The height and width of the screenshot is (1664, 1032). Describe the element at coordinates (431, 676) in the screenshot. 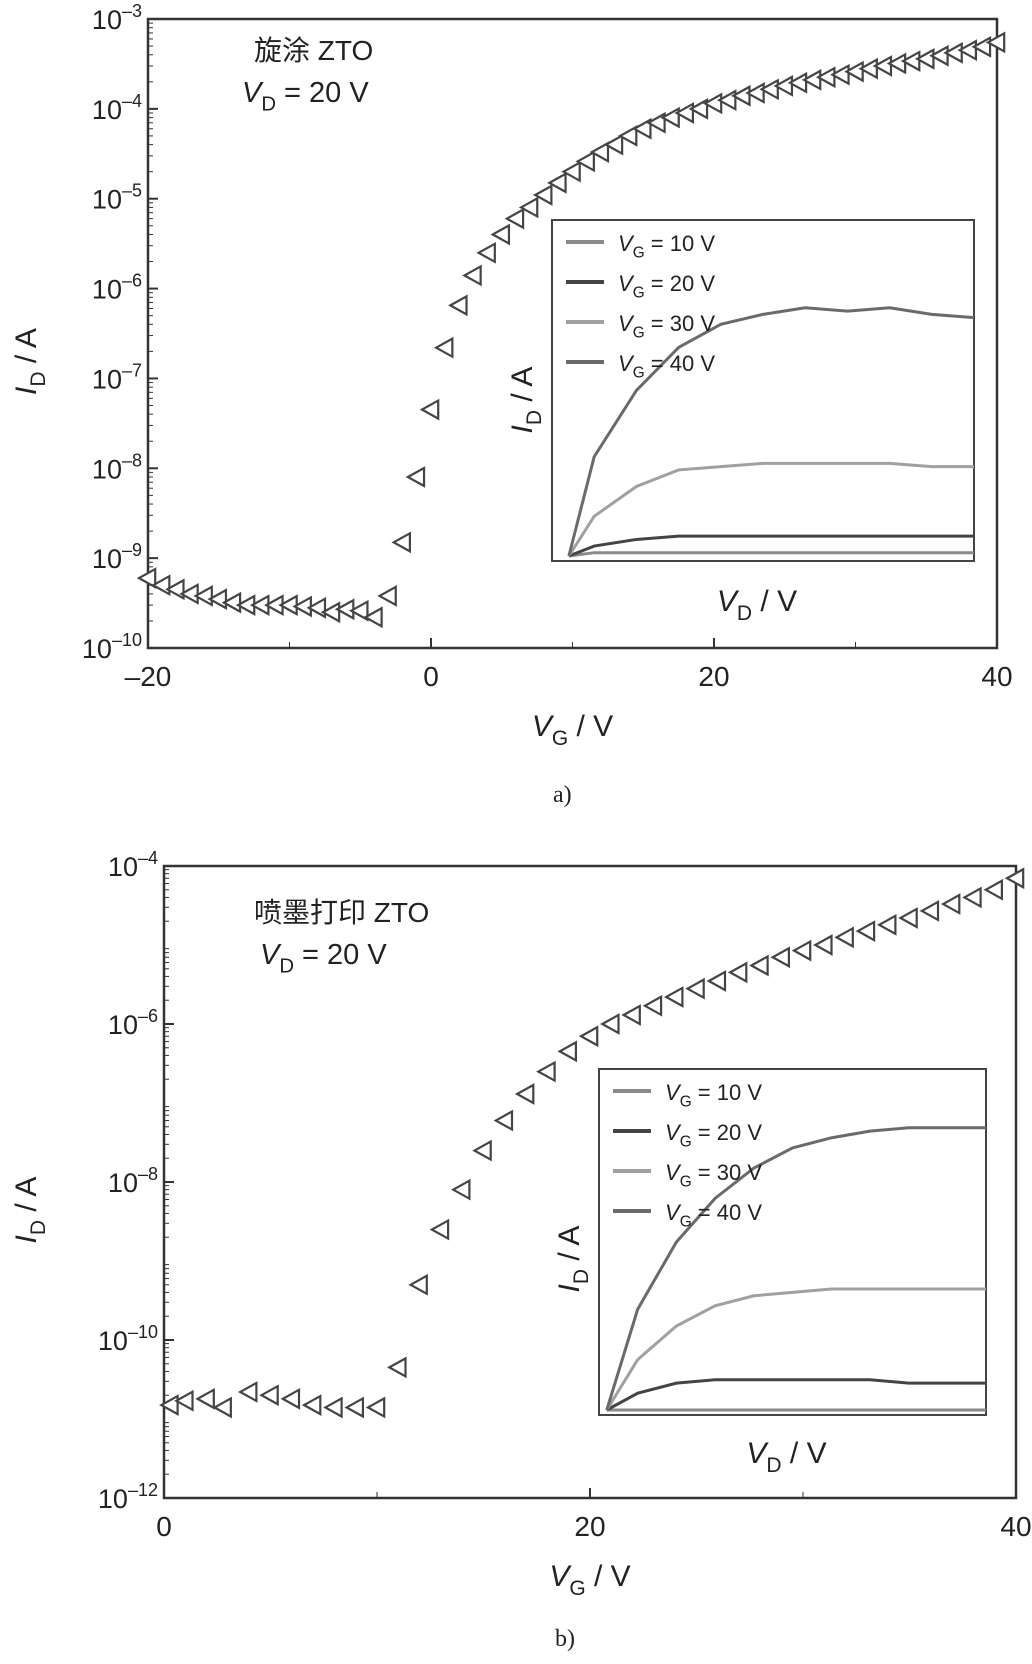

I see `x-tick-label: 0` at that location.